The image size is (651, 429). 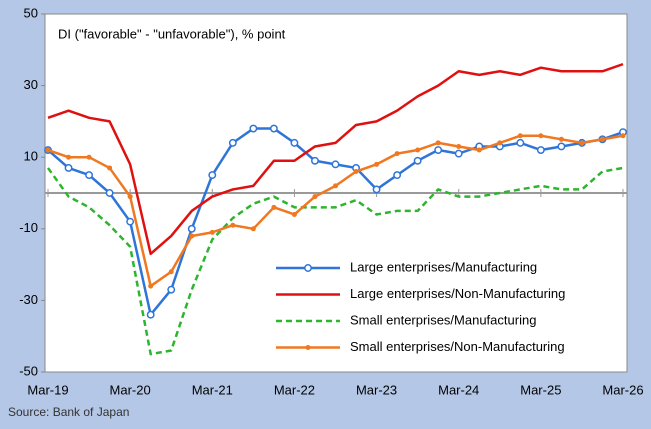 I want to click on x-tick-label: Mar-19, so click(x=47, y=389).